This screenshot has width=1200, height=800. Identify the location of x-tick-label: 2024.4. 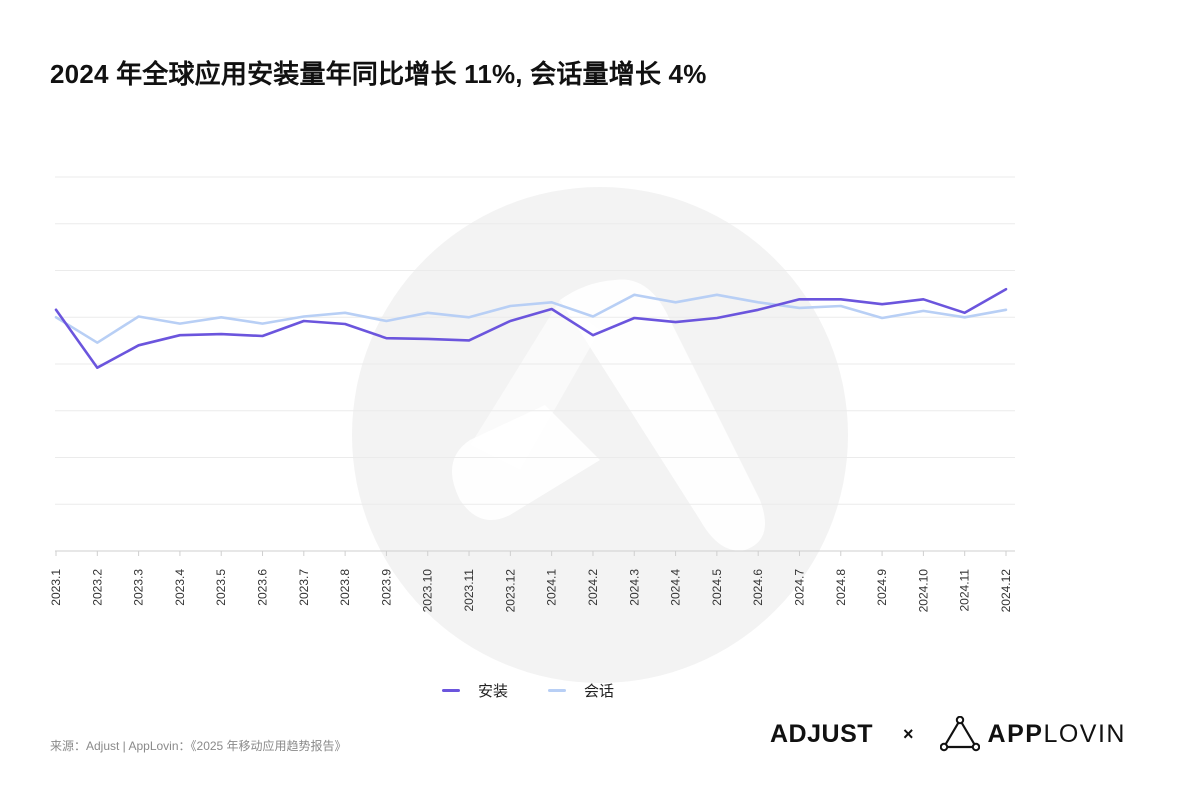
(676, 587).